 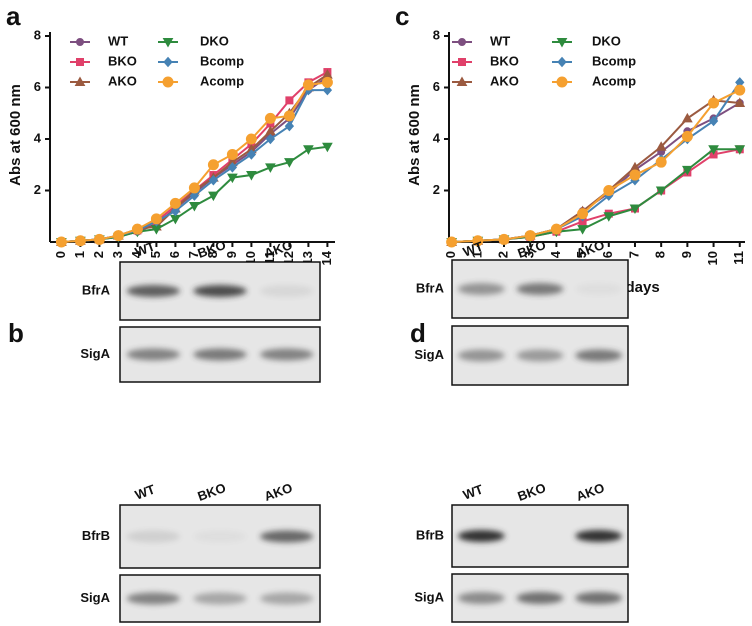 I want to click on panel-label: d, so click(x=418, y=333).